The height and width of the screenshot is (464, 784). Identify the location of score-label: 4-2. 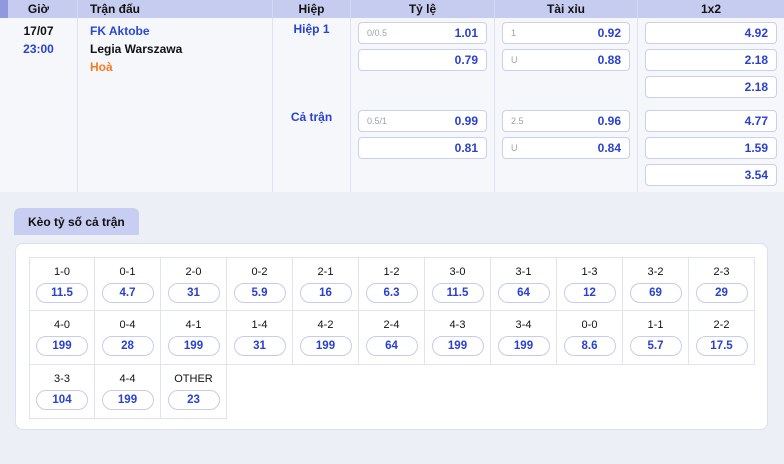
(325, 325).